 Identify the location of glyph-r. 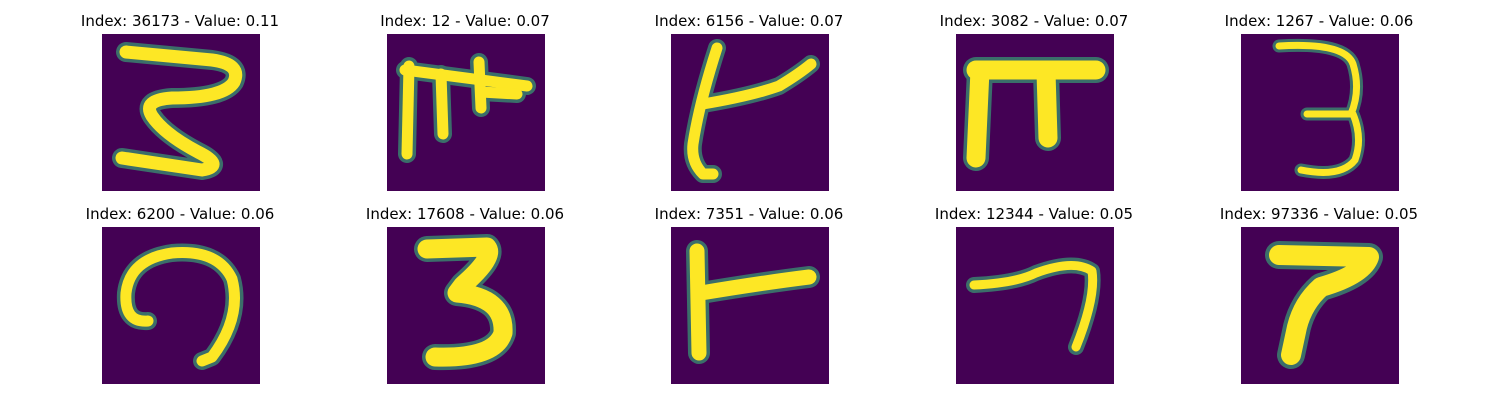
(753, 302).